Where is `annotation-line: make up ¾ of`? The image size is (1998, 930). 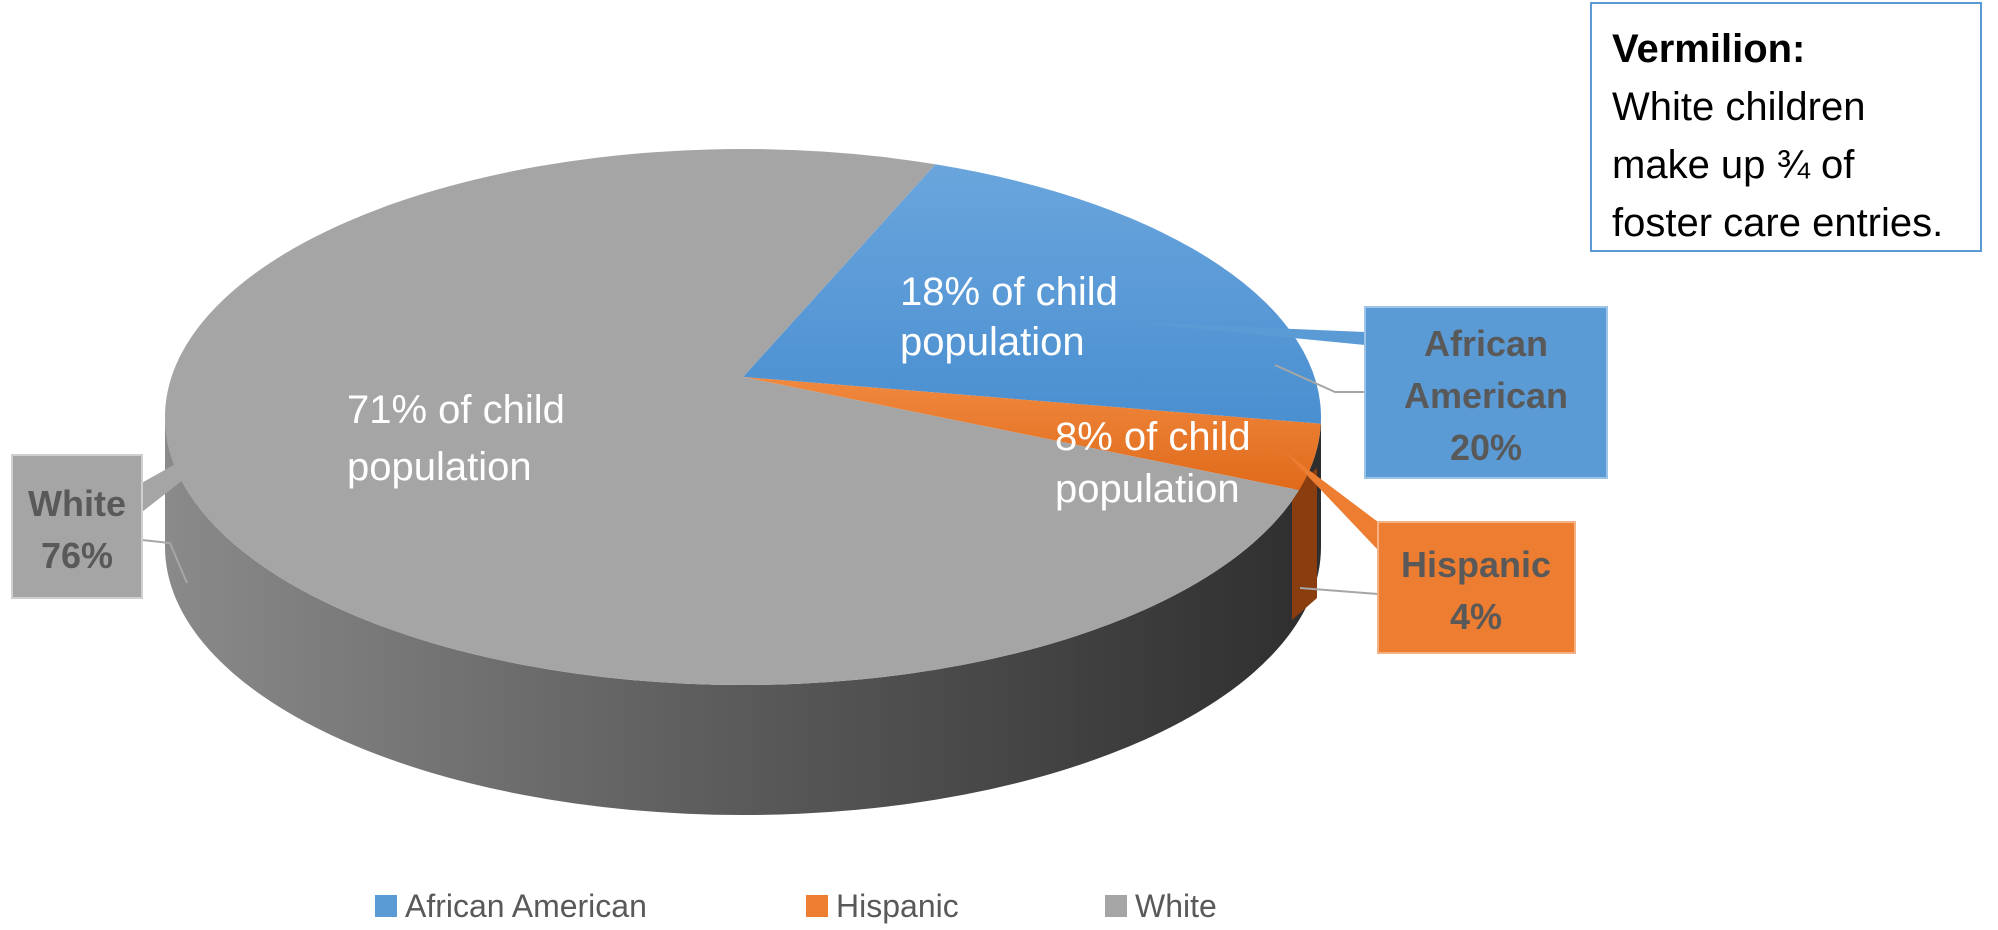 annotation-line: make up ¾ of is located at coordinates (1733, 165).